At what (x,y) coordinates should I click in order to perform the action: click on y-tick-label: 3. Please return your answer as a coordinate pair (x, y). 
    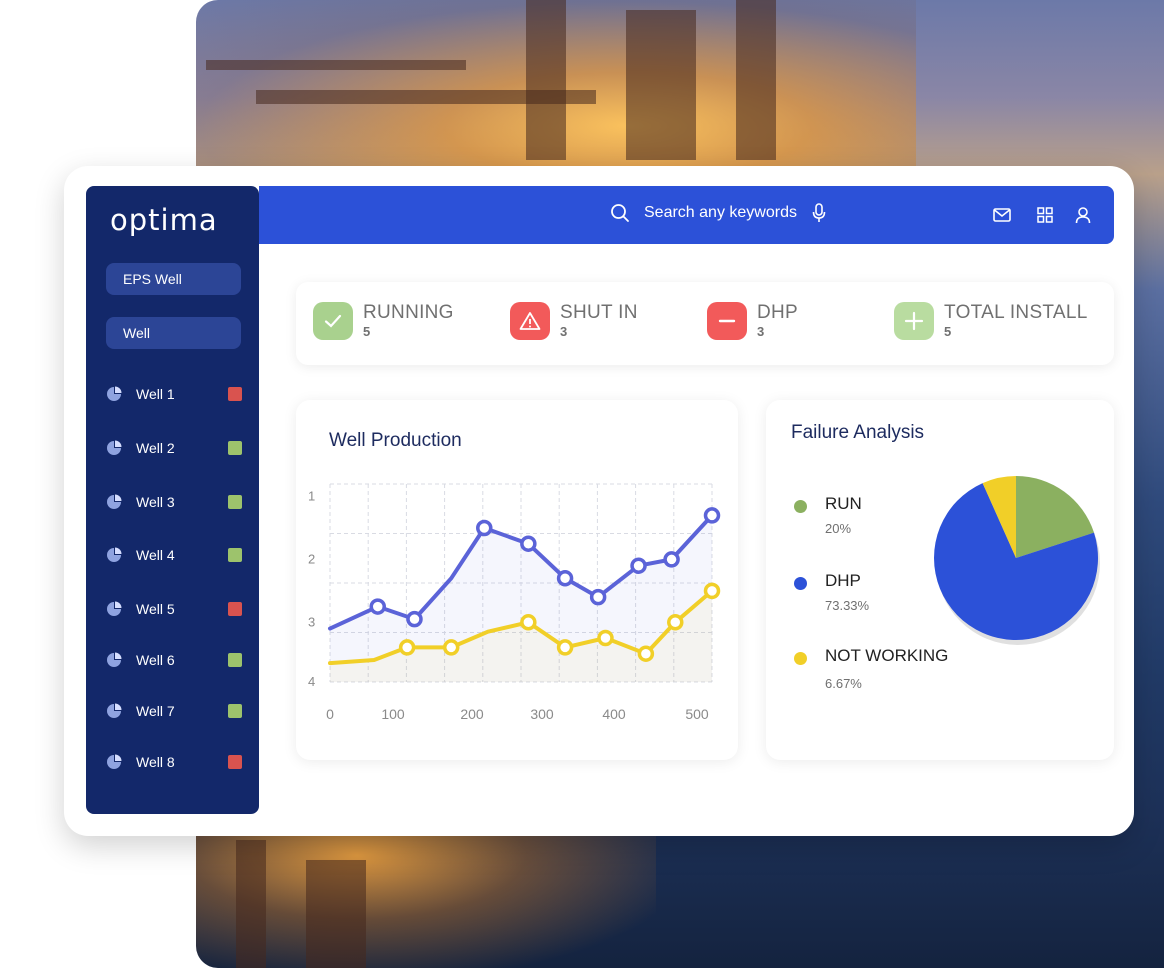
    Looking at the image, I should click on (311, 621).